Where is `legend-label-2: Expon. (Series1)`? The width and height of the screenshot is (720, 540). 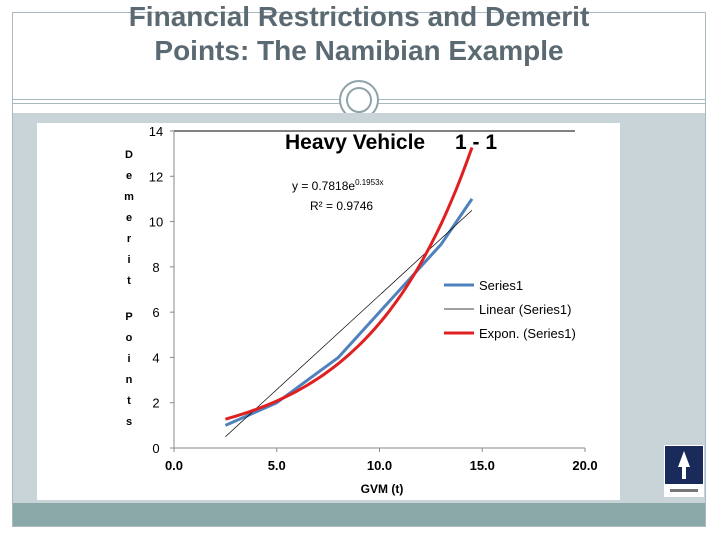 legend-label-2: Expon. (Series1) is located at coordinates (527, 333).